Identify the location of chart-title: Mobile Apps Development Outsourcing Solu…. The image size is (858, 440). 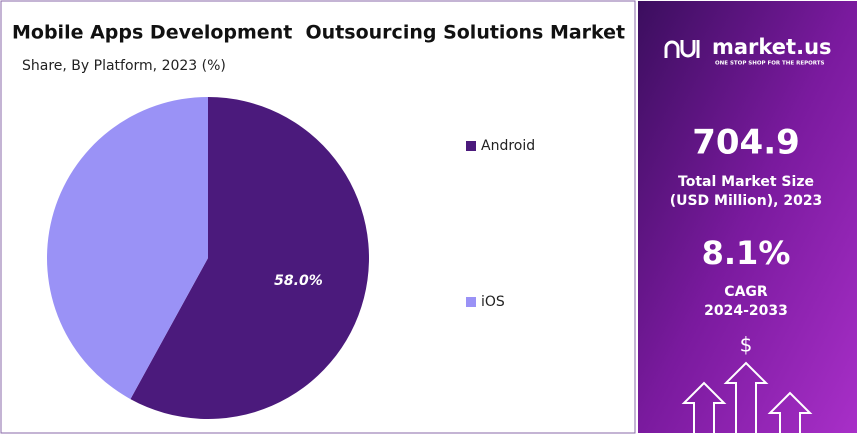
(318, 33).